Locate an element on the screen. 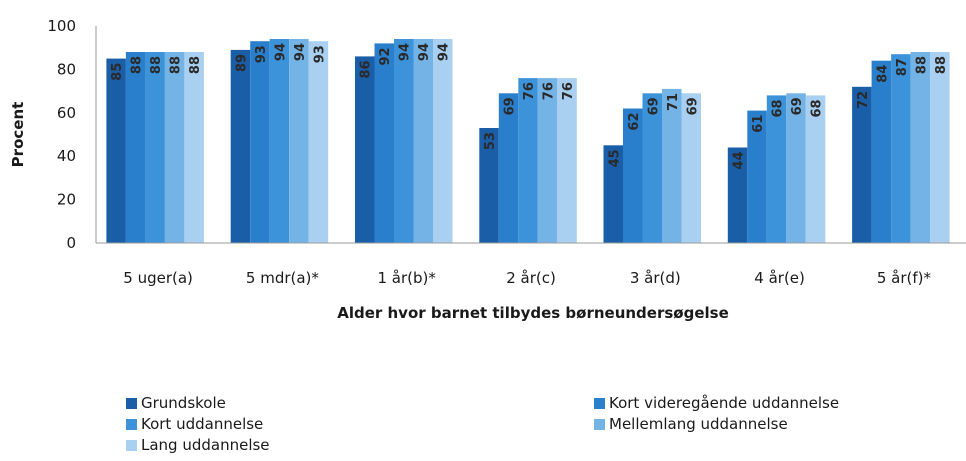  bar-value-label: 45 is located at coordinates (614, 158).